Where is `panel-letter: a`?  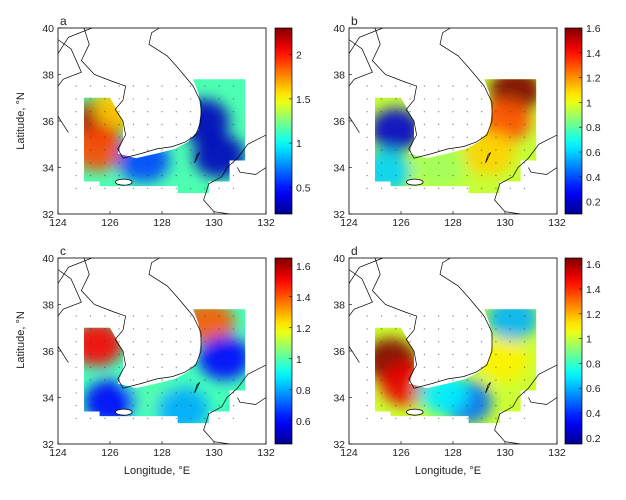 panel-letter: a is located at coordinates (63, 21).